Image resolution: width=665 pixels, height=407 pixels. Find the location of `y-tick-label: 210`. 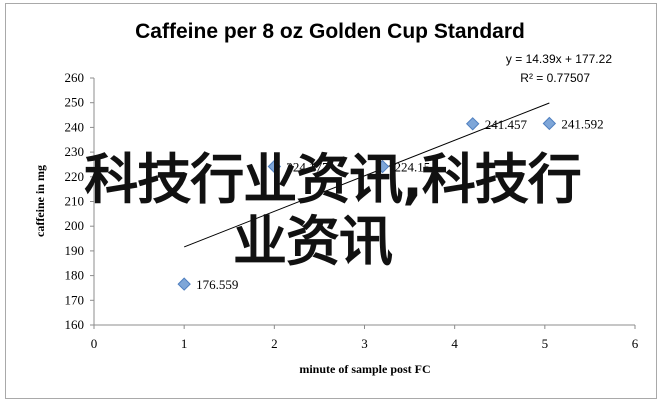

y-tick-label: 210 is located at coordinates (75, 201).